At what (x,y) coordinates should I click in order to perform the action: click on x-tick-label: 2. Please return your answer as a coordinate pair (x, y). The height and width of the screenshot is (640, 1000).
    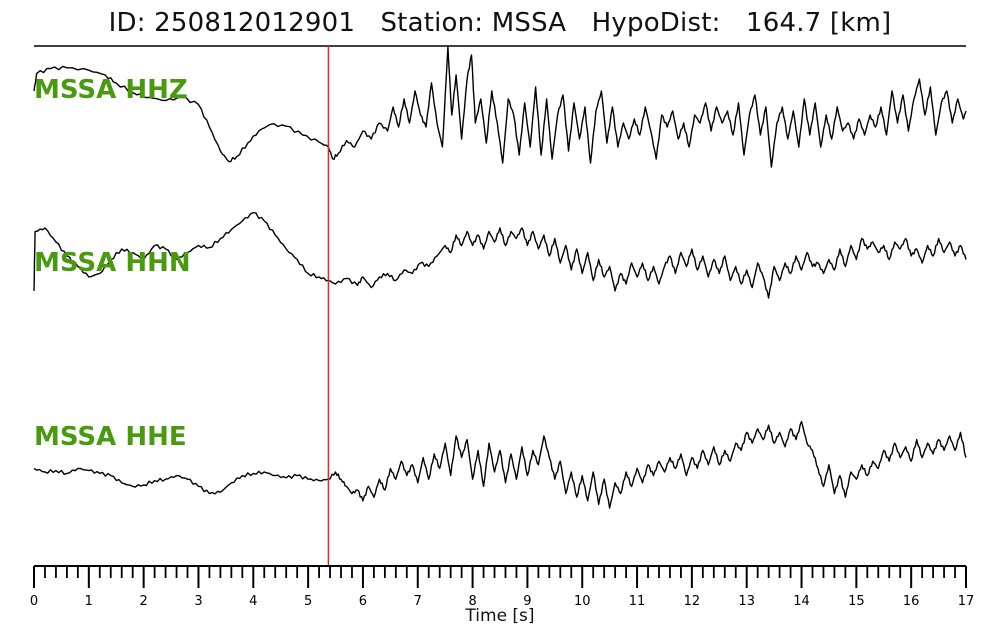
    Looking at the image, I should click on (144, 601).